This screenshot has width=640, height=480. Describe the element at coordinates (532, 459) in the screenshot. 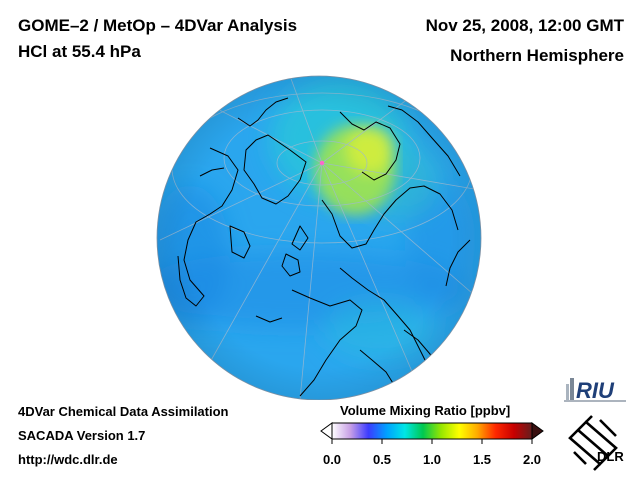

I see `colorbar-tick-label: 2.0` at that location.